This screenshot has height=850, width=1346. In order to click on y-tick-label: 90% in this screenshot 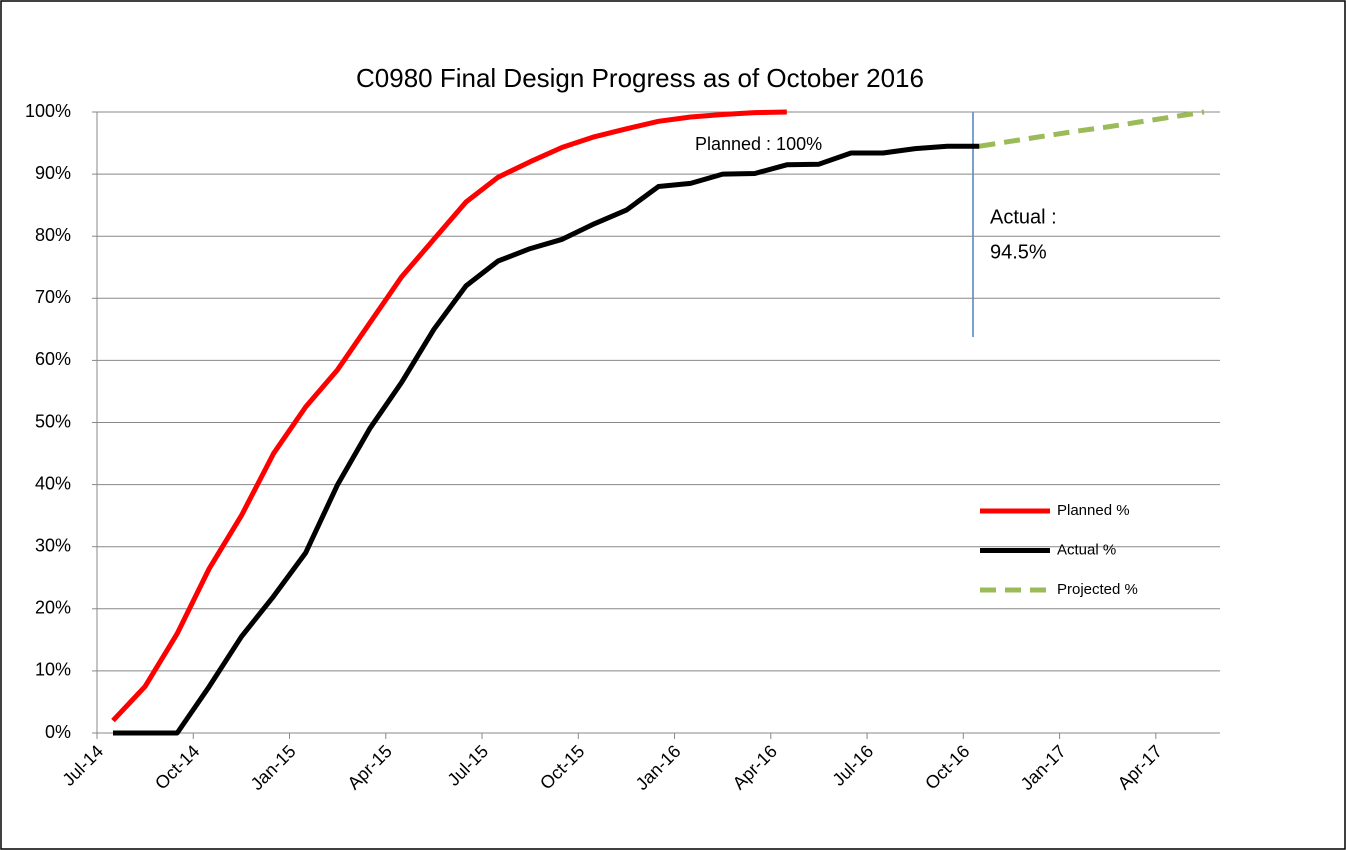, I will do `click(53, 173)`.